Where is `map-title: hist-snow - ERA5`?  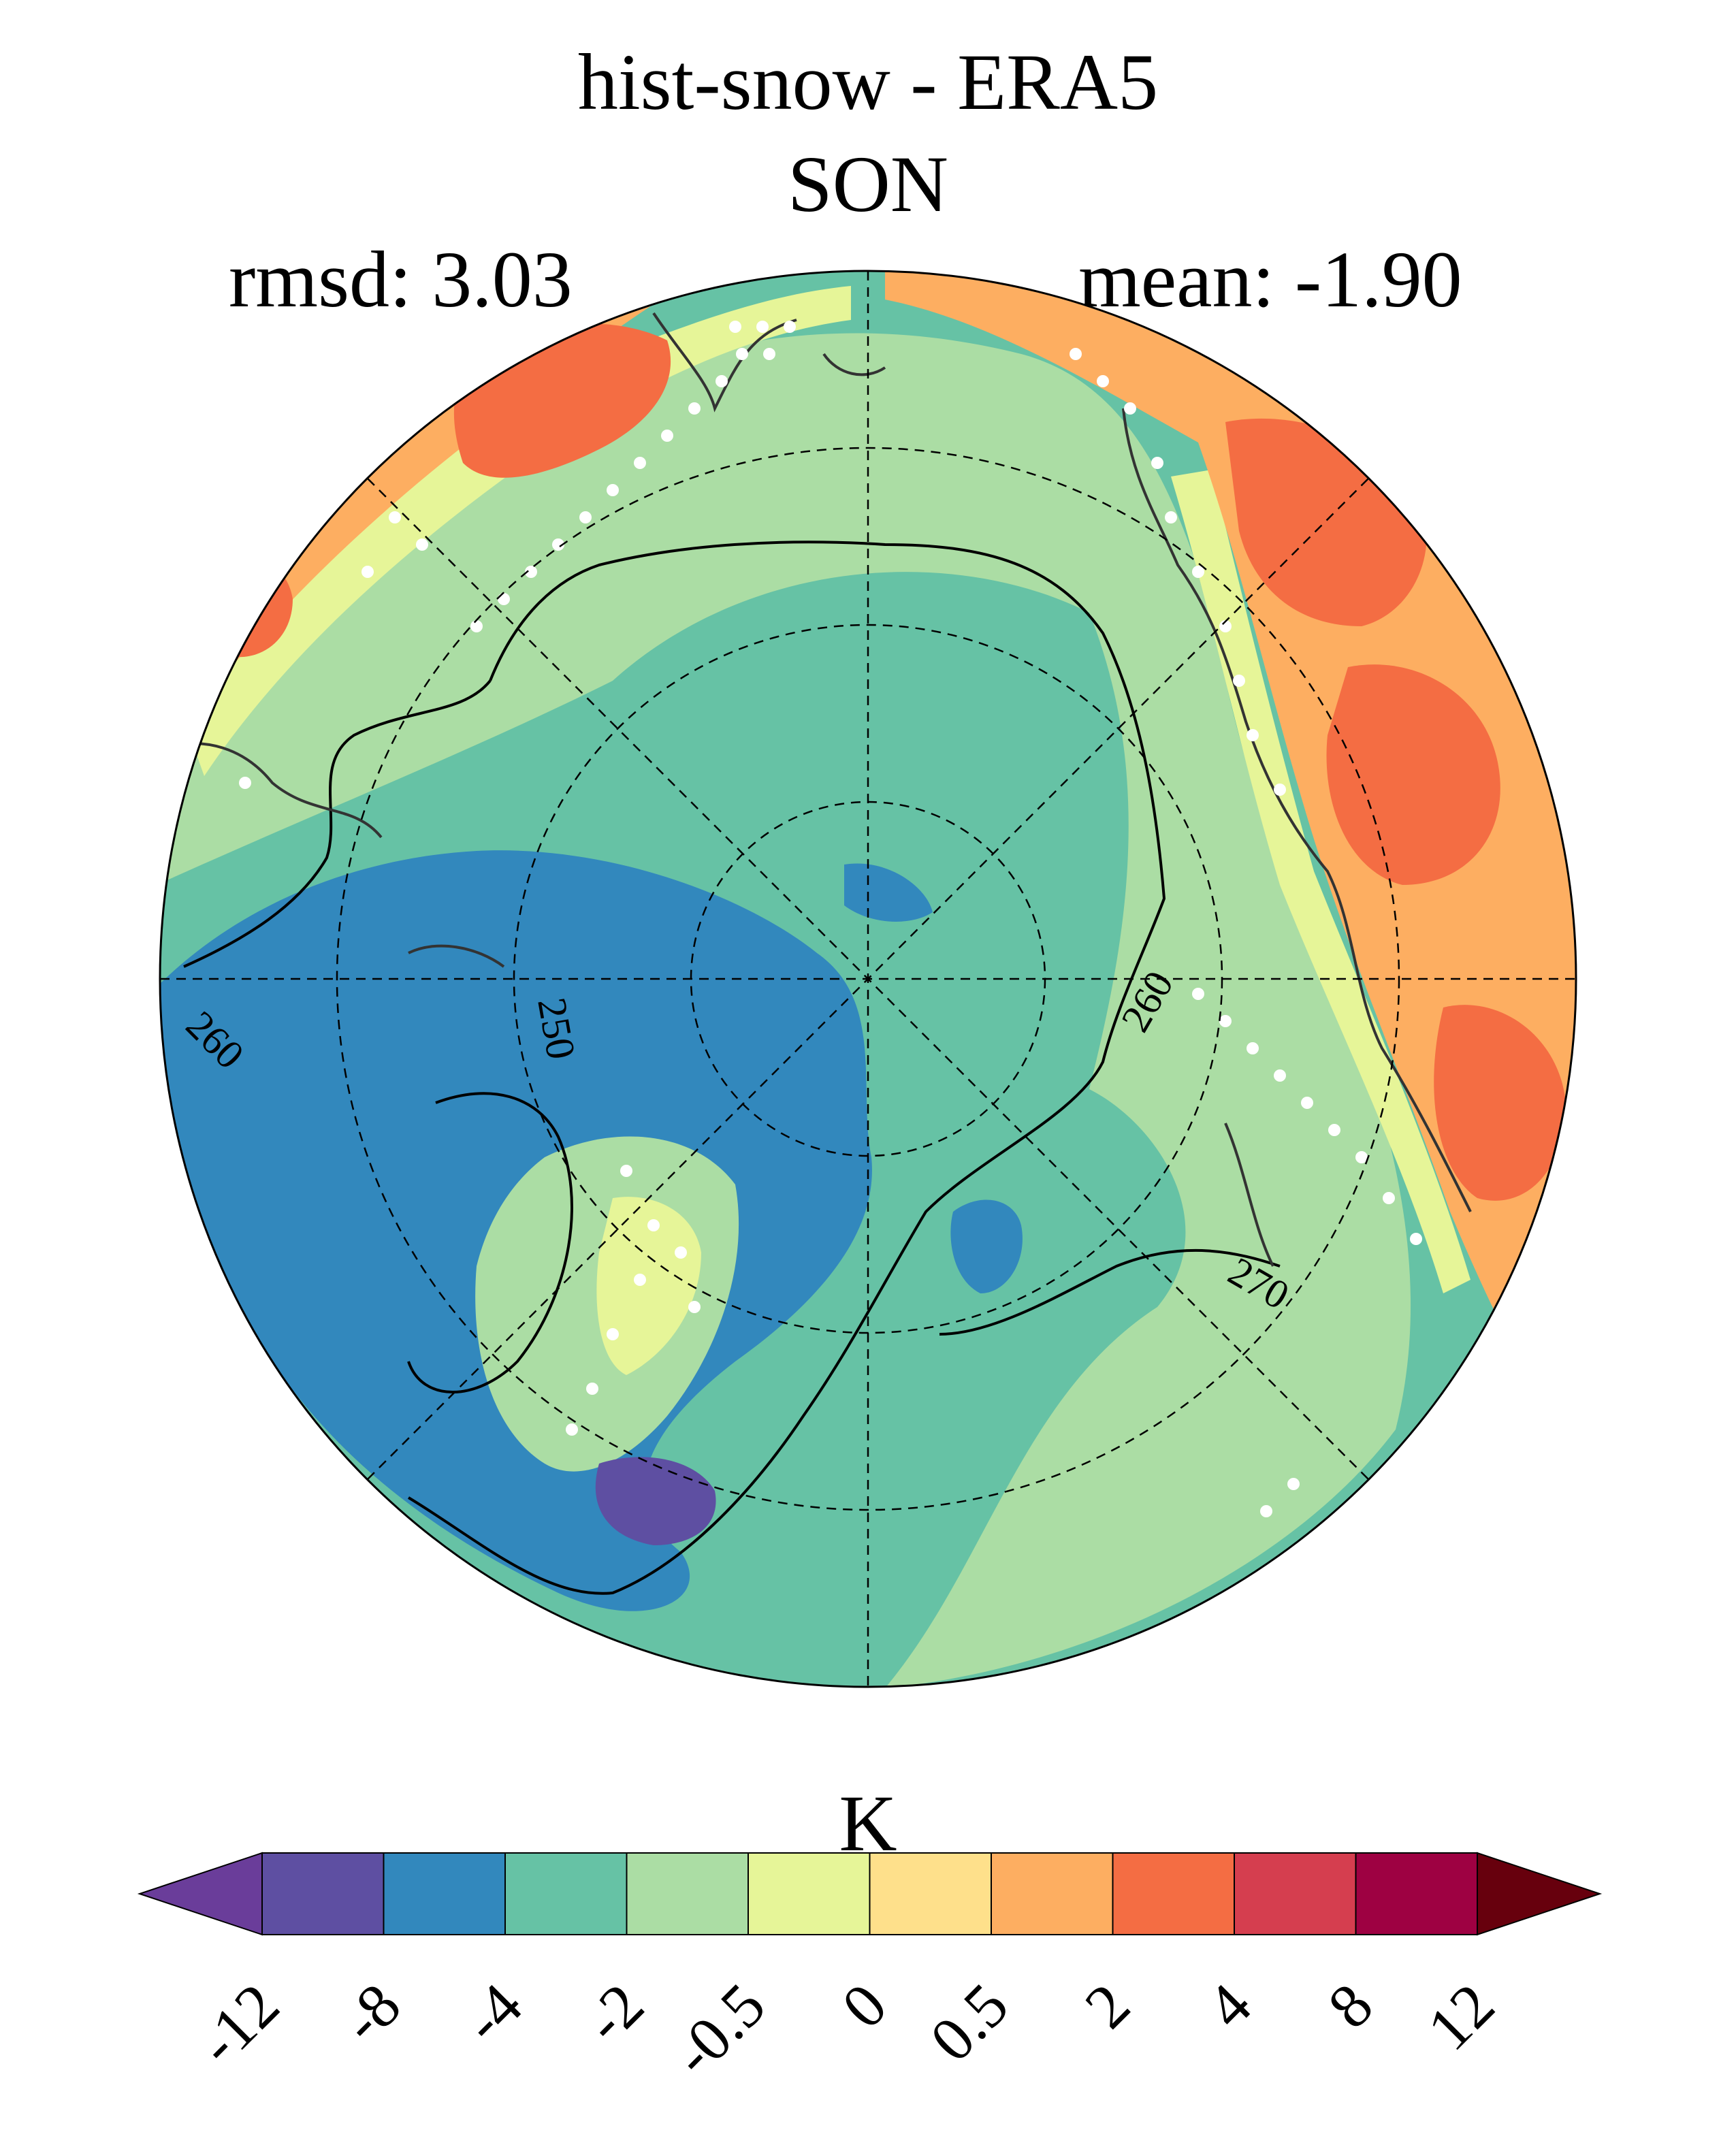 map-title: hist-snow - ERA5 is located at coordinates (868, 82).